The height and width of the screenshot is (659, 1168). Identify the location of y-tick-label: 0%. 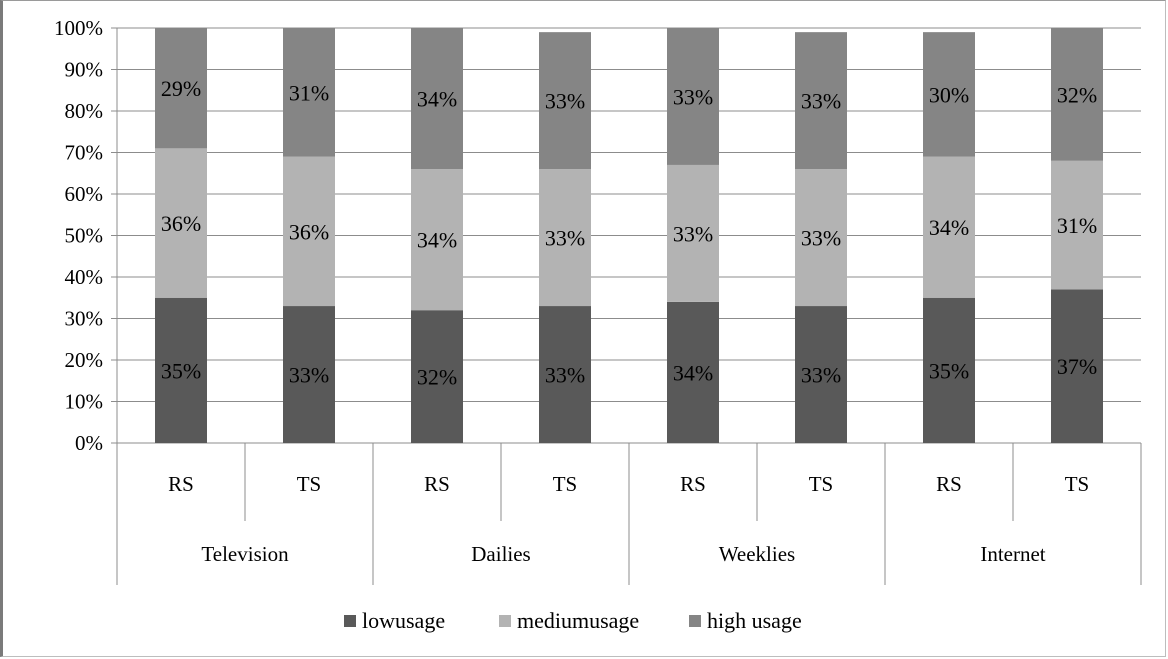
(89, 443).